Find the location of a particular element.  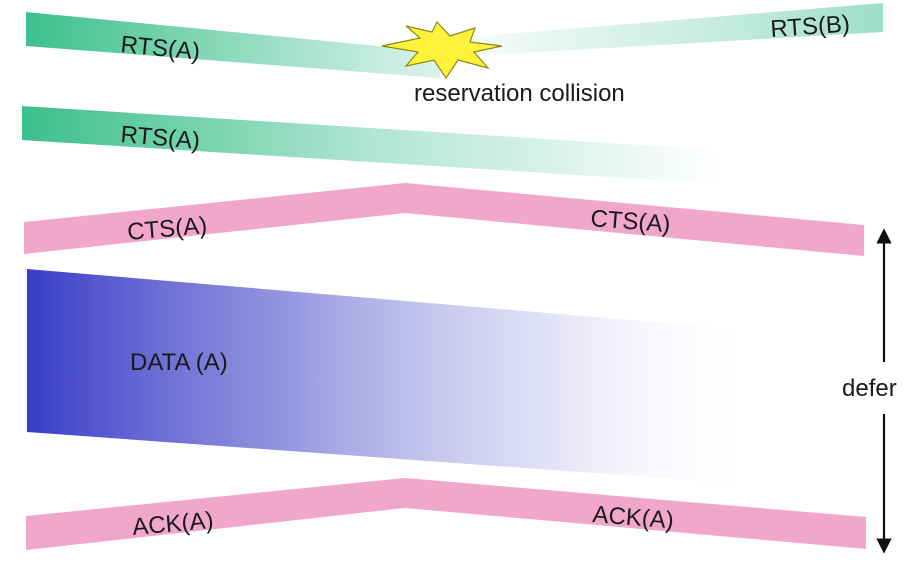

cts-a-label-left: CTS(A) is located at coordinates (167, 229).